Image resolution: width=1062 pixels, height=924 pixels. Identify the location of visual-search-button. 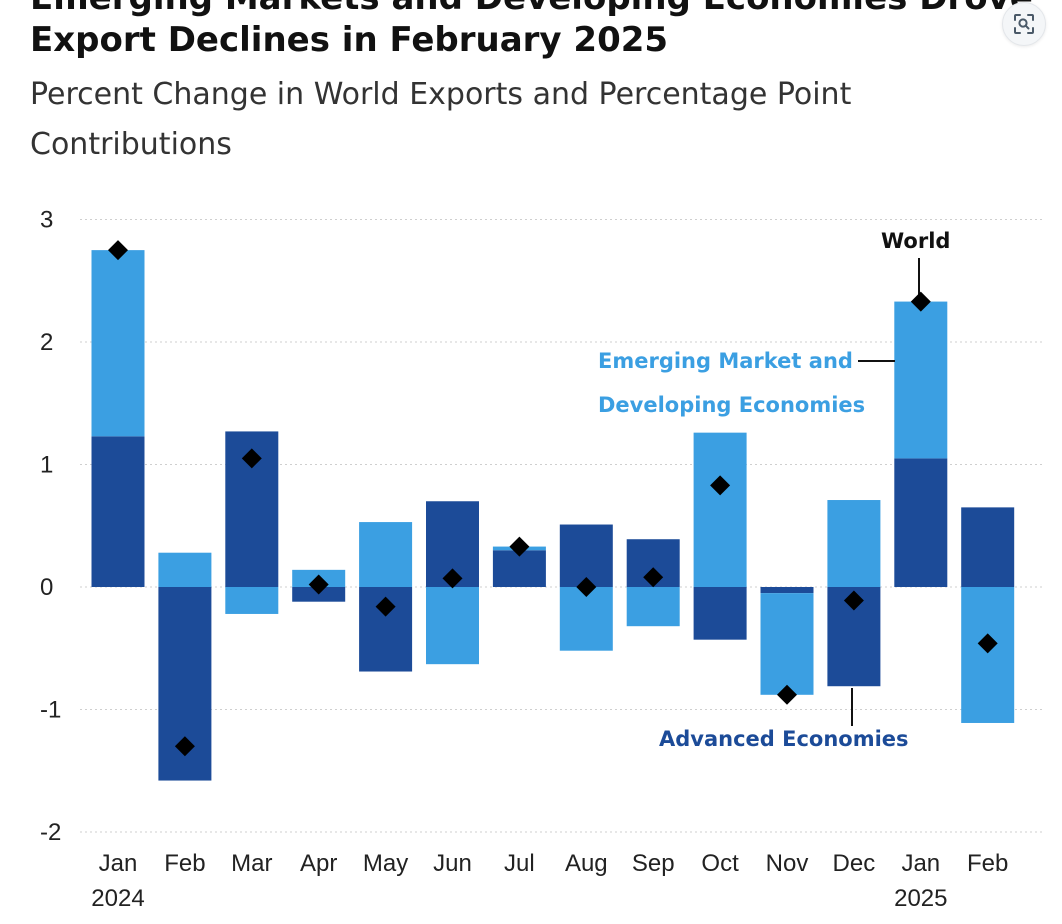
(1024, 24).